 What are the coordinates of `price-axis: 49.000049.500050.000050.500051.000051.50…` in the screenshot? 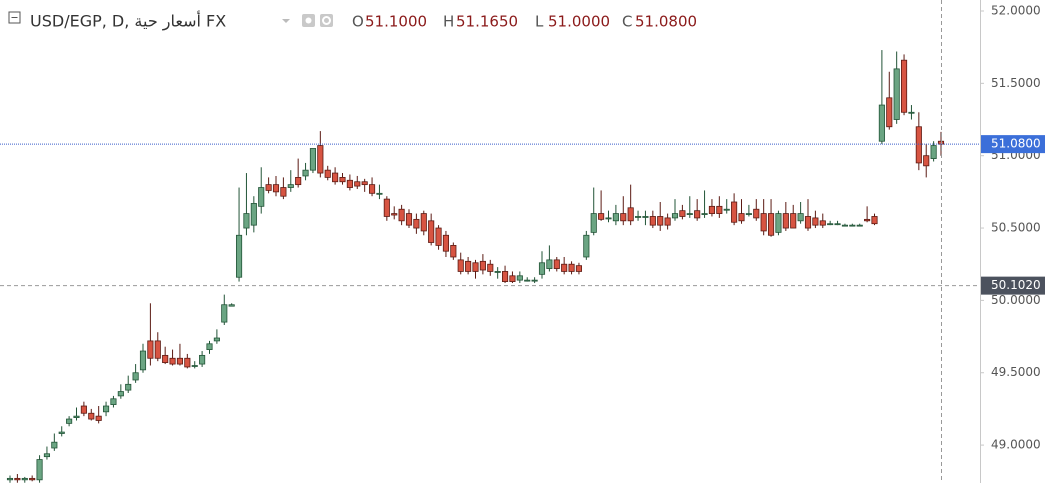 It's located at (1012, 227).